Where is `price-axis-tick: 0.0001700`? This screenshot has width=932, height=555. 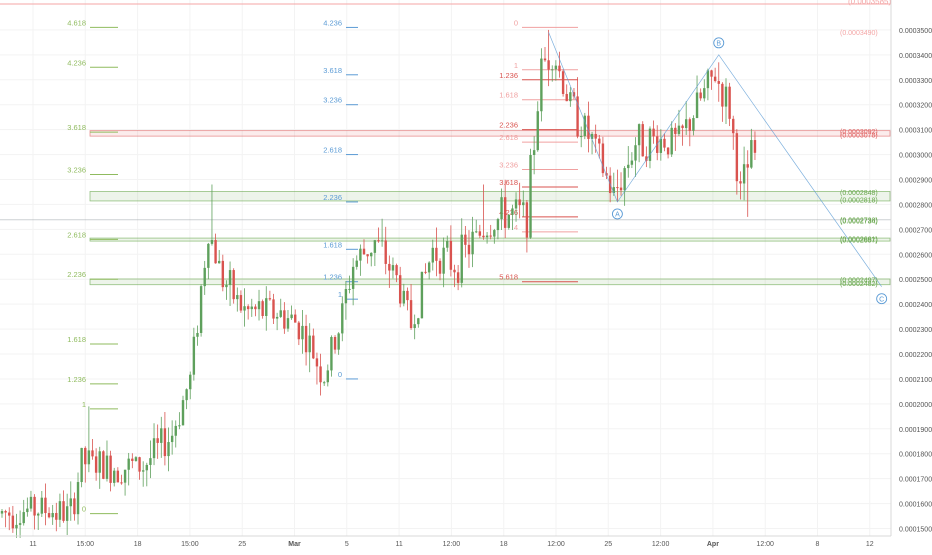
price-axis-tick: 0.0001700 is located at coordinates (915, 480).